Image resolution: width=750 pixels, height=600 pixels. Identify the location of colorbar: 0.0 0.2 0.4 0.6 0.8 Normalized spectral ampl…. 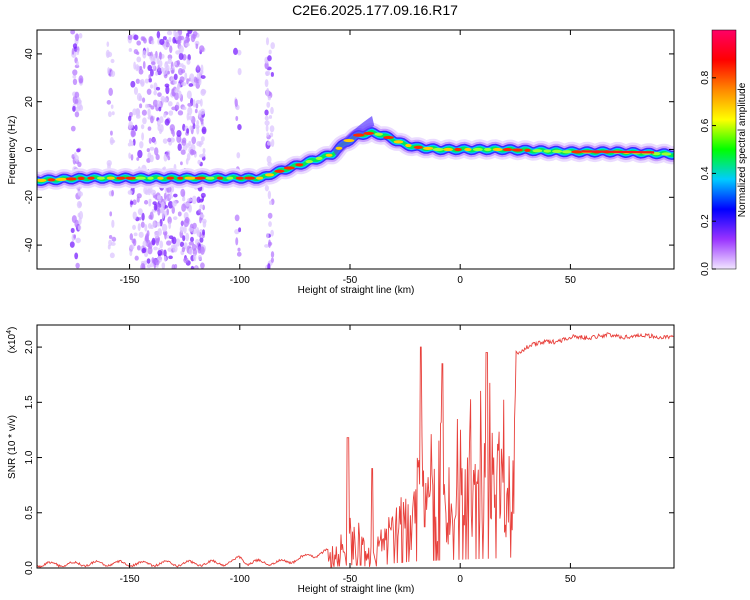
(724, 152).